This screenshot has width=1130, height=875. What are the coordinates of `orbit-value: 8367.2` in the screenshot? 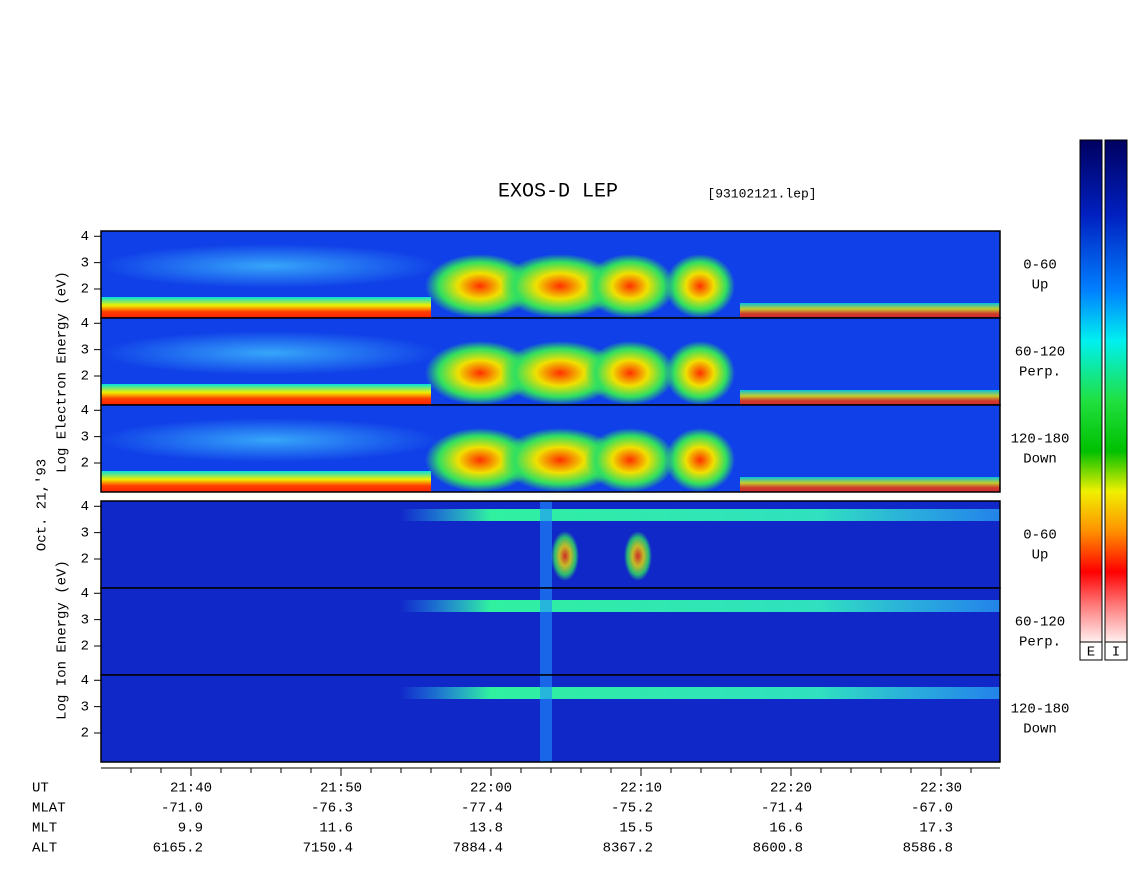 It's located at (628, 849).